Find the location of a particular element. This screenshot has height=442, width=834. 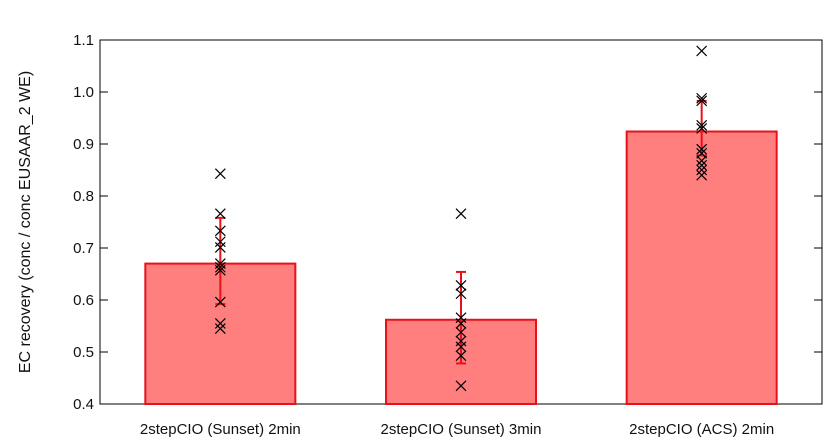

y-tick-label: 0.9 is located at coordinates (83, 144).